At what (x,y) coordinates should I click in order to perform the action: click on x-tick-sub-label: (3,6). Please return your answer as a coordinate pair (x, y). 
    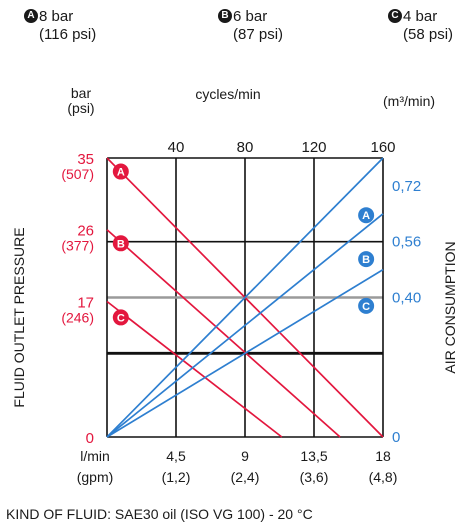
    Looking at the image, I should click on (314, 477).